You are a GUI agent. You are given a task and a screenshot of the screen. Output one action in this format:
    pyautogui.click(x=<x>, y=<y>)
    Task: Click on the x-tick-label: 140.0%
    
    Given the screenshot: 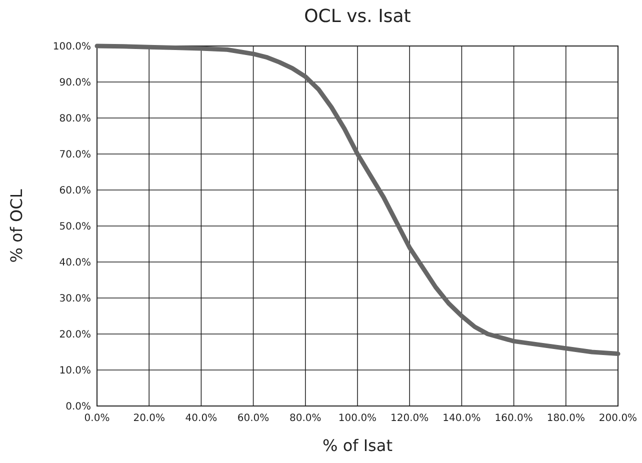 What is the action you would take?
    pyautogui.click(x=461, y=418)
    